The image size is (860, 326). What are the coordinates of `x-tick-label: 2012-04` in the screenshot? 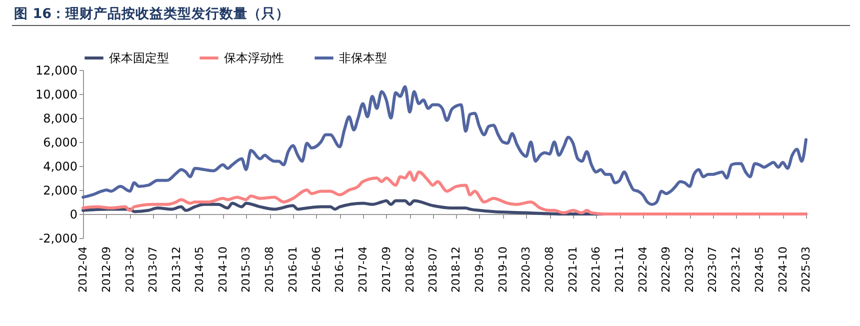 It's located at (83, 269).